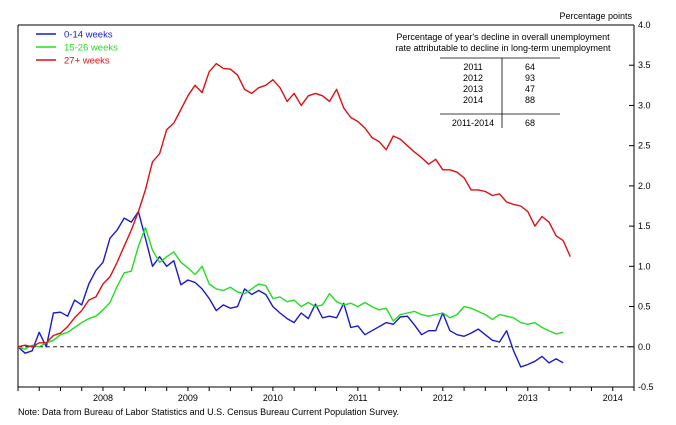  I want to click on y-axis-label: Percentage points, so click(595, 16).